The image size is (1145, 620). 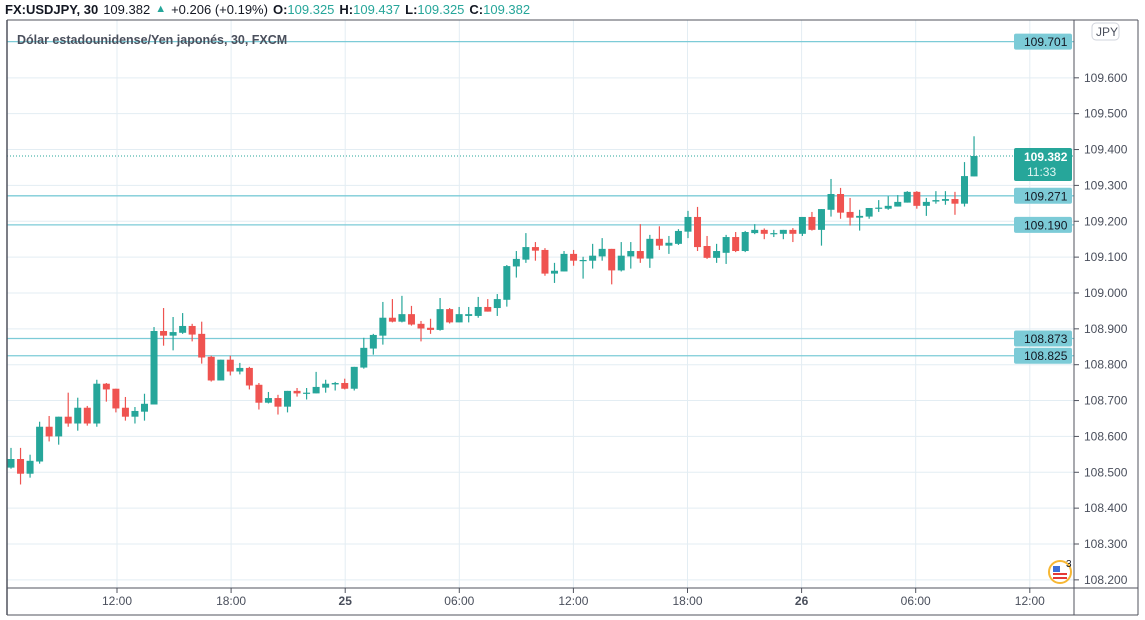 What do you see at coordinates (1105, 31) in the screenshot?
I see `currency-badge: JPY` at bounding box center [1105, 31].